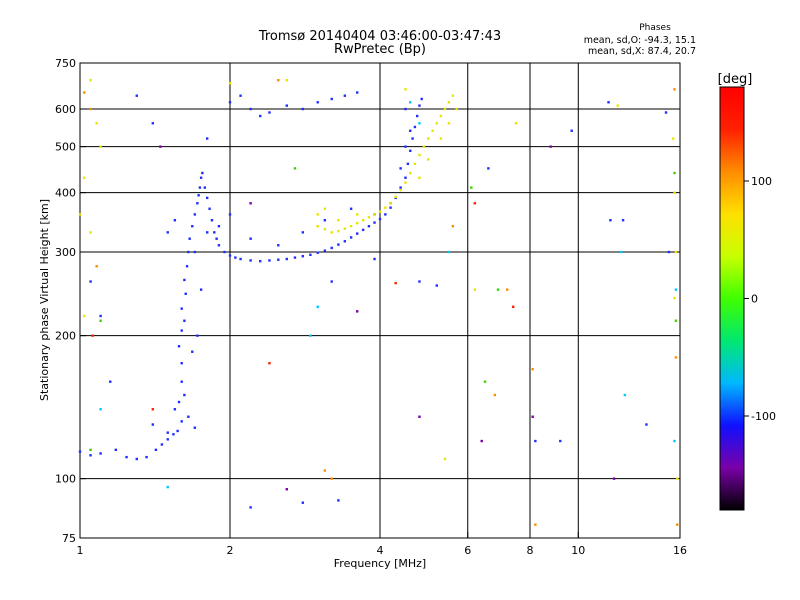  What do you see at coordinates (65, 109) in the screenshot?
I see `y-tick-label: 600` at bounding box center [65, 109].